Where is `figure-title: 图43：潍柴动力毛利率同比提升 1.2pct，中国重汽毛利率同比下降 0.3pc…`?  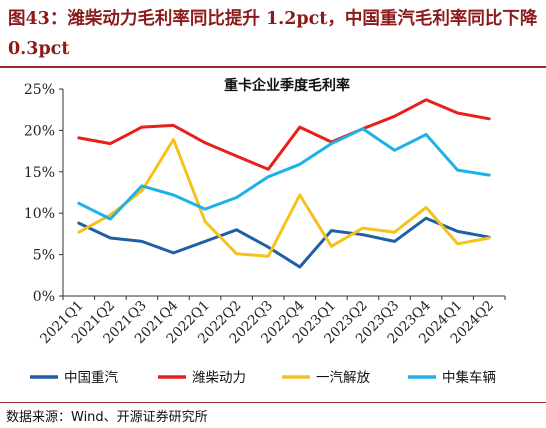 figure-title: 图43：潍柴动力毛利率同比提升 1.2pct，中国重汽毛利率同比下降 0.3pc… is located at coordinates (273, 34).